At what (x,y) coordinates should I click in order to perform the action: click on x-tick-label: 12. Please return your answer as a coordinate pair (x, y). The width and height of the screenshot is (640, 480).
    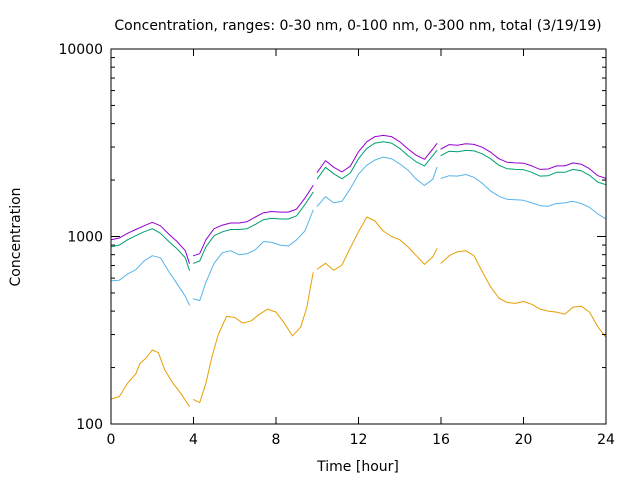
    Looking at the image, I should click on (359, 440).